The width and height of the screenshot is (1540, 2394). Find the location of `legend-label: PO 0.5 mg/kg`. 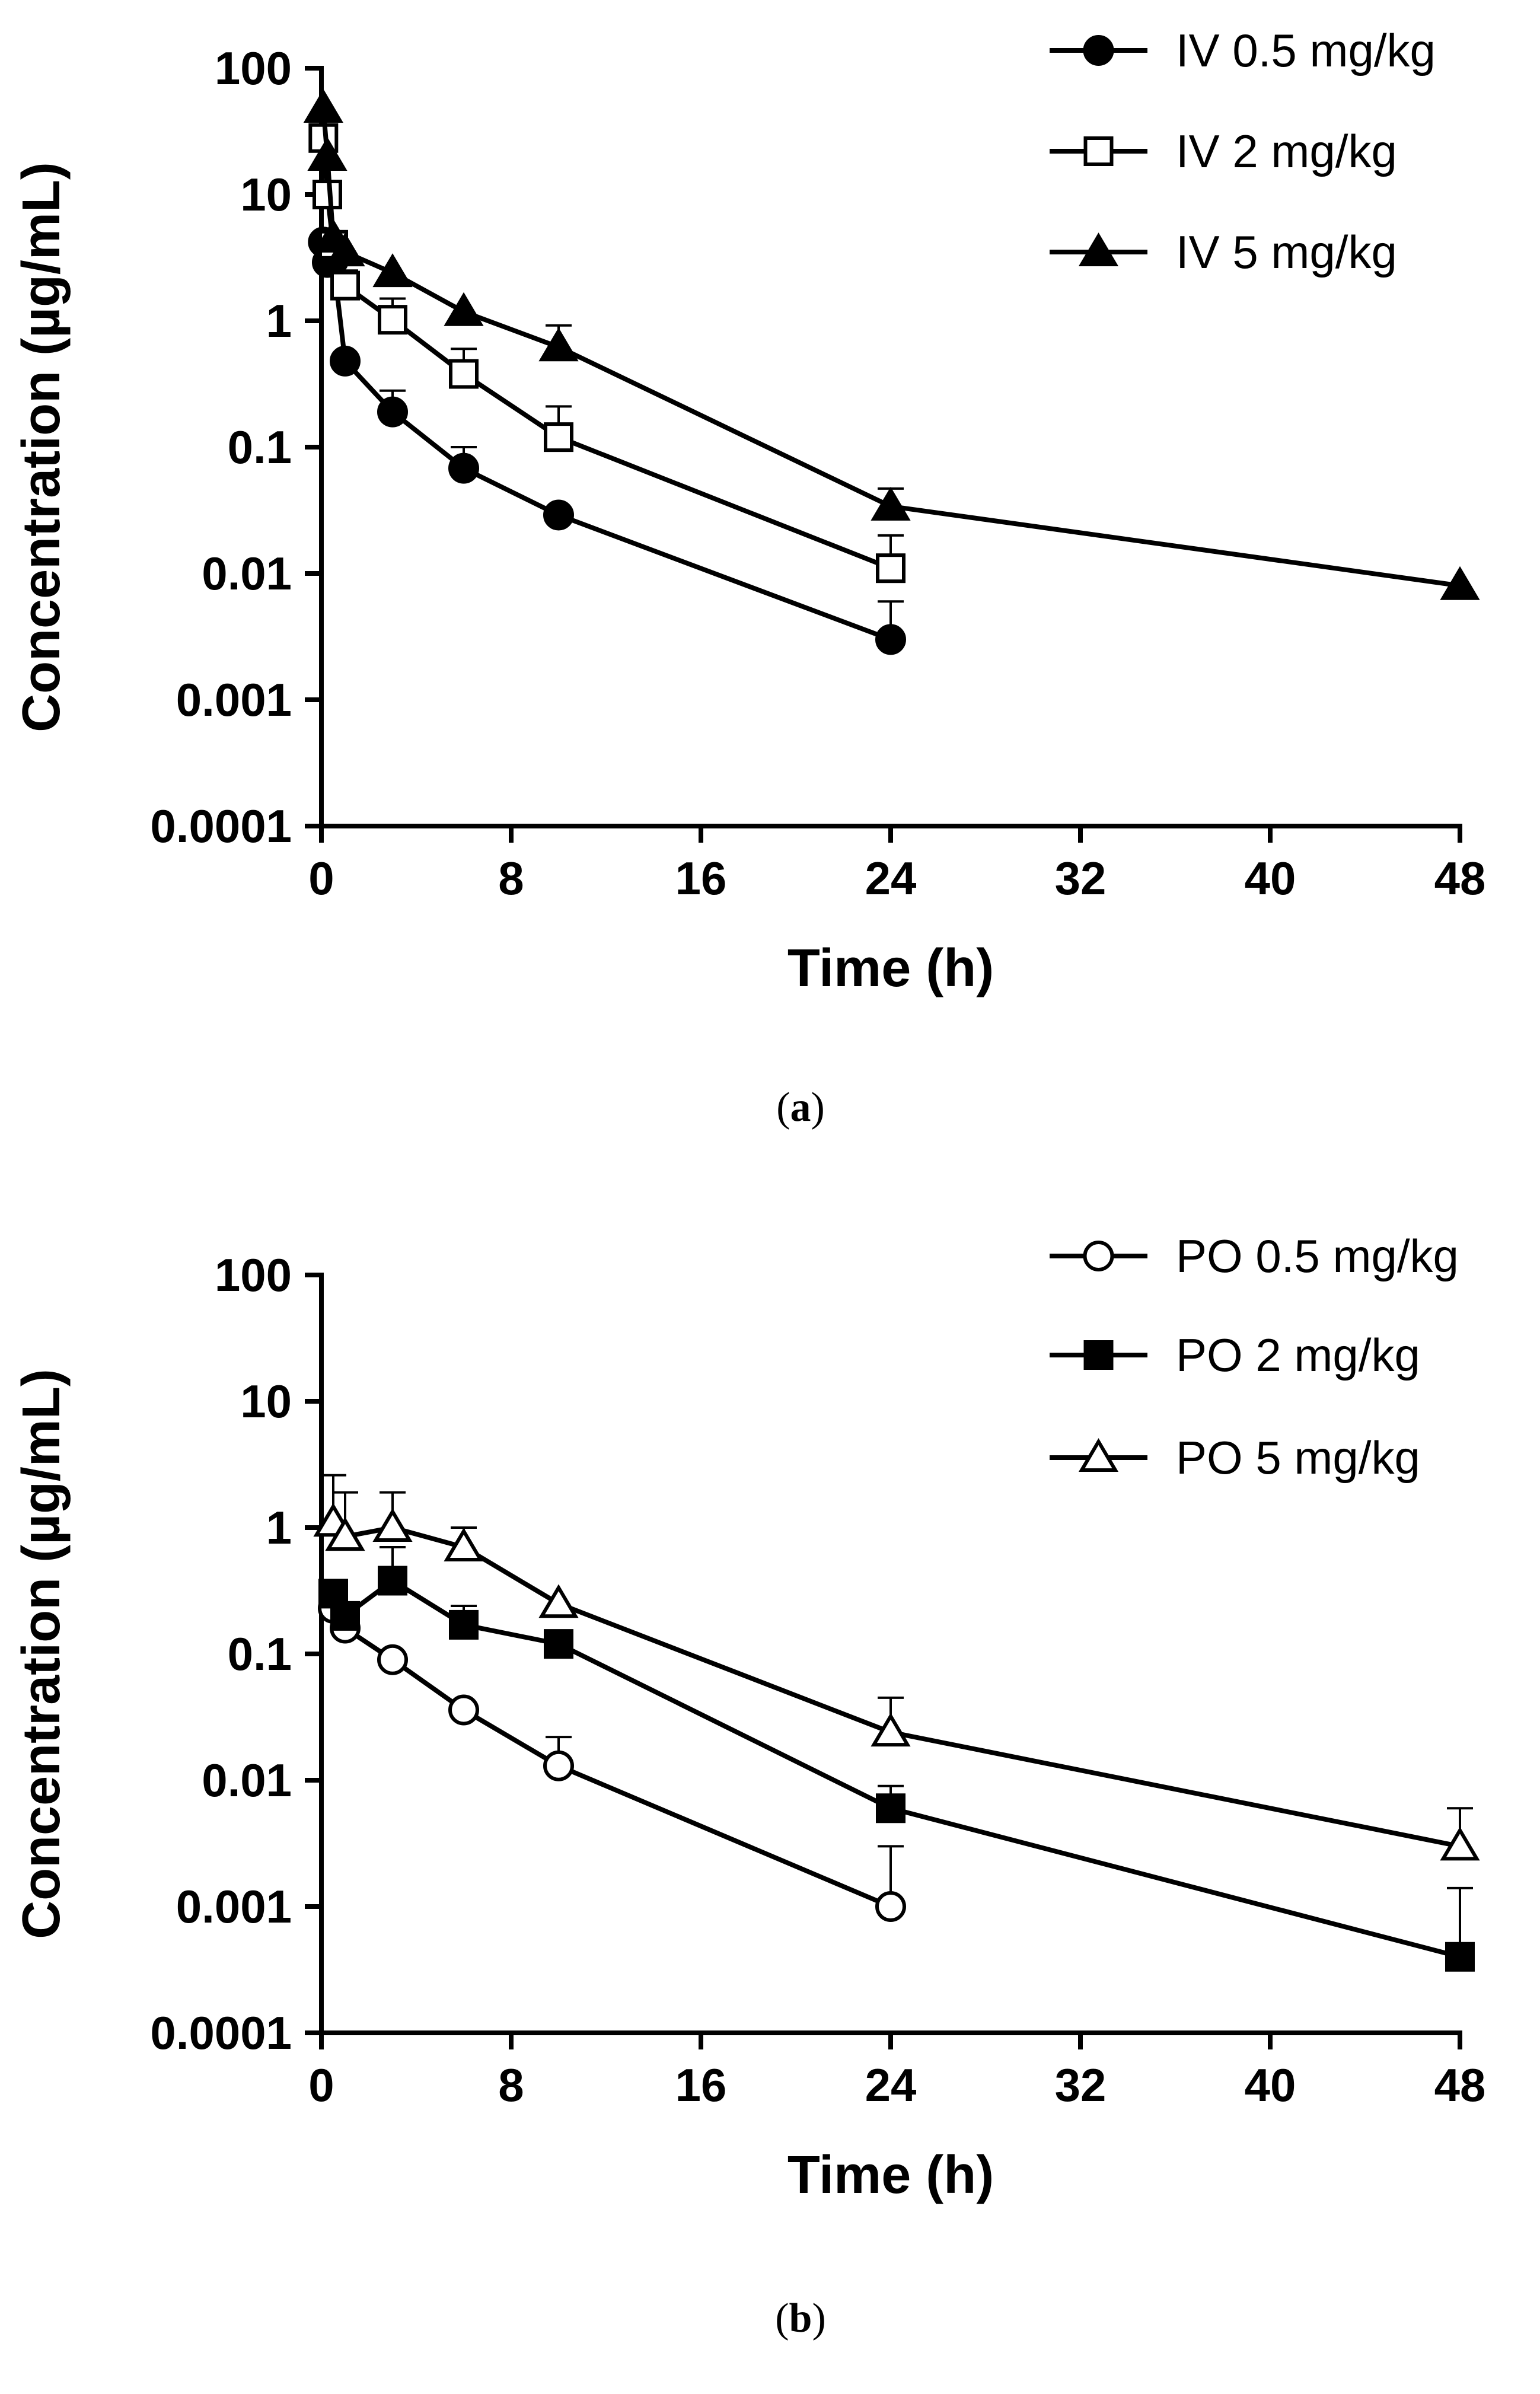

legend-label: PO 0.5 mg/kg is located at coordinates (1317, 1256).